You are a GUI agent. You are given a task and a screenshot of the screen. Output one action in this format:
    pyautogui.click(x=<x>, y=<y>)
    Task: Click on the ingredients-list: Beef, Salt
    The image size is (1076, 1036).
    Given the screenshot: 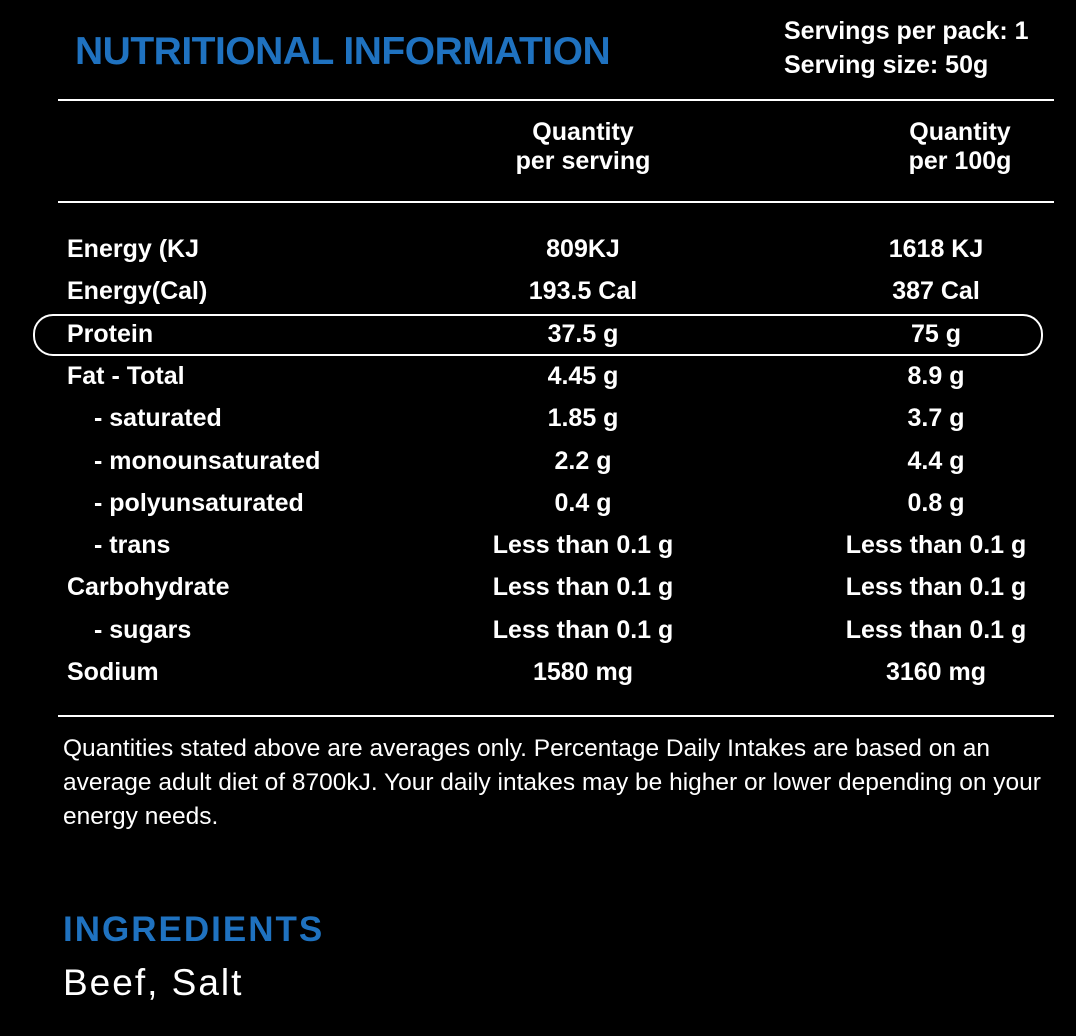 What is the action you would take?
    pyautogui.click(x=153, y=982)
    